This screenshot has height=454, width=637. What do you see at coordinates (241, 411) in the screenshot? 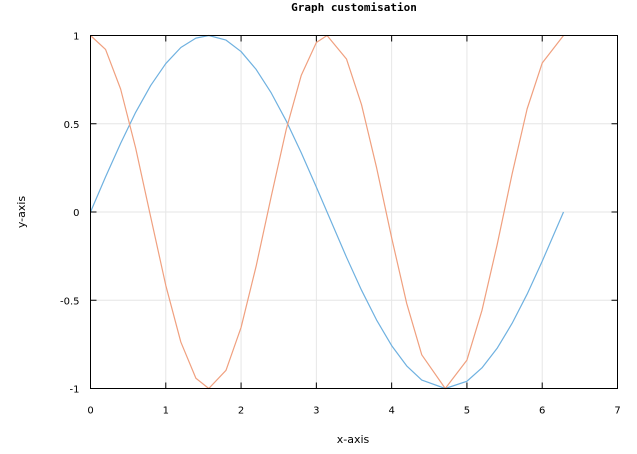
I see `x-tick-label: 2` at bounding box center [241, 411].